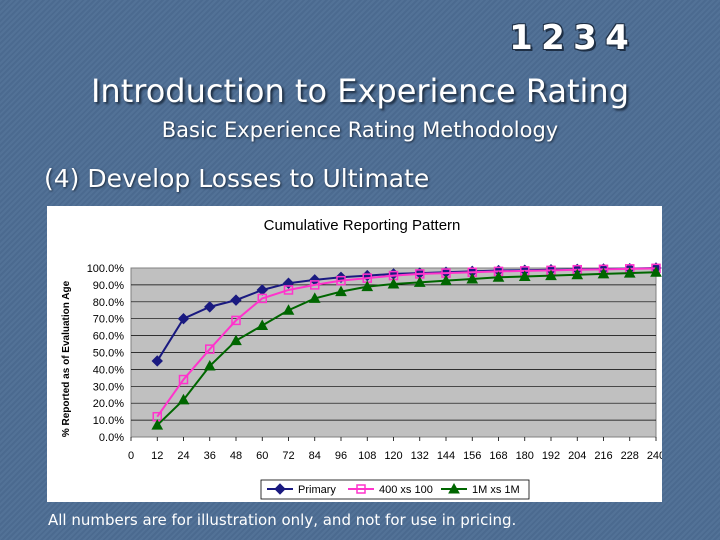 The width and height of the screenshot is (720, 540). Describe the element at coordinates (585, 38) in the screenshot. I see `badge-3: 3` at that location.